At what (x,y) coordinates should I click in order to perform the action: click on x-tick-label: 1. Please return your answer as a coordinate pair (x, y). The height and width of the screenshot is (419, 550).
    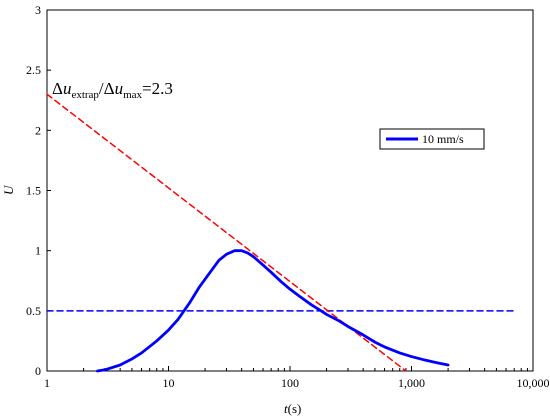
    Looking at the image, I should click on (47, 383).